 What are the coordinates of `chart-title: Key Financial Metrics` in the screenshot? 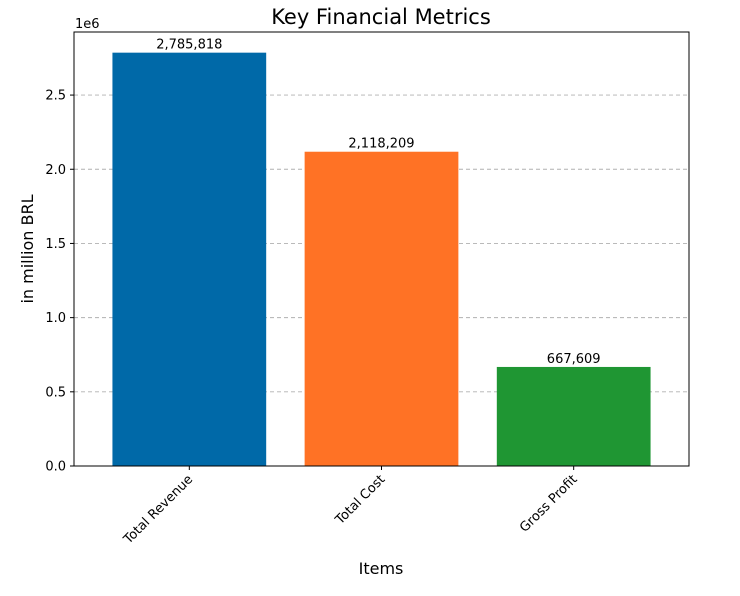 It's located at (381, 17).